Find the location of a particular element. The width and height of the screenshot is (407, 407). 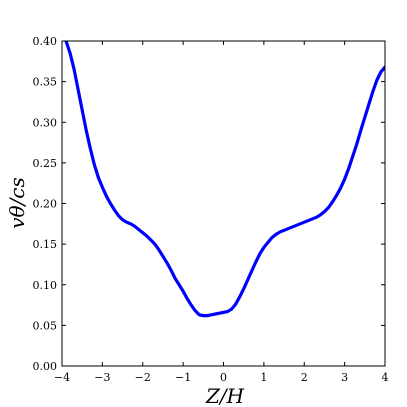

x-tick-label: −1 is located at coordinates (183, 377).